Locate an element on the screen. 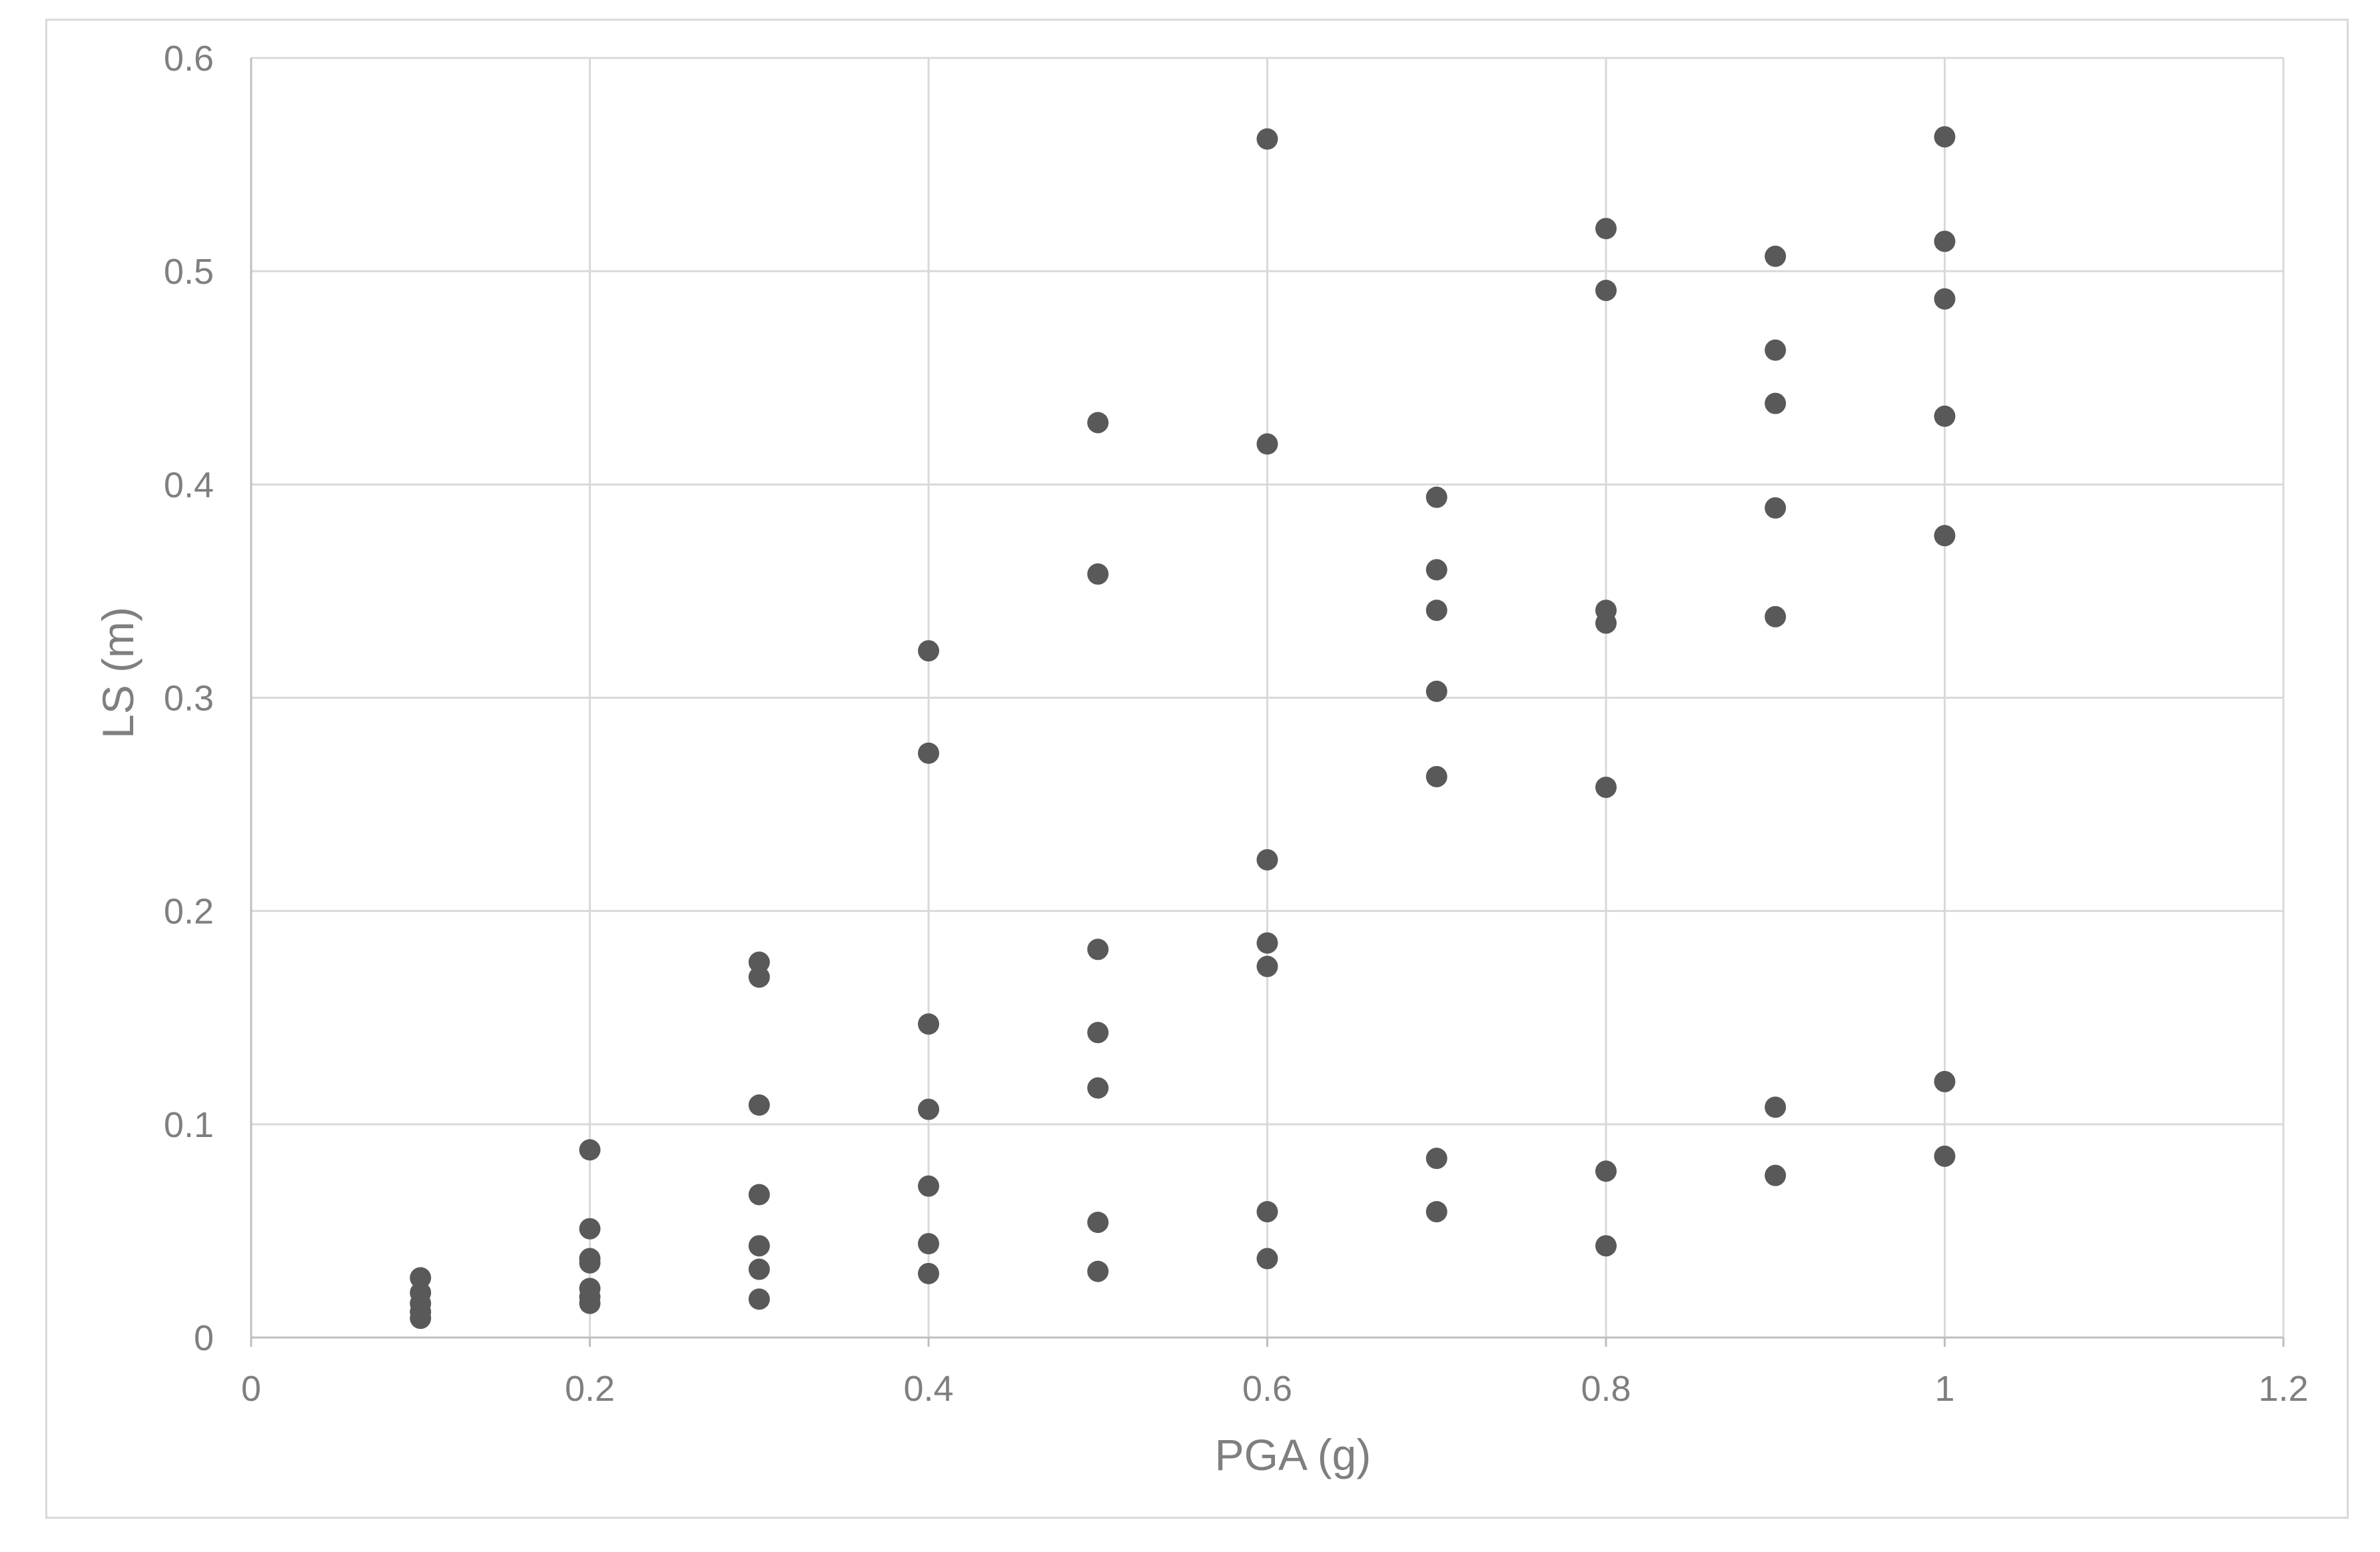 Image resolution: width=2380 pixels, height=1552 pixels. x-axis-title: PGA (g) is located at coordinates (1293, 1454).